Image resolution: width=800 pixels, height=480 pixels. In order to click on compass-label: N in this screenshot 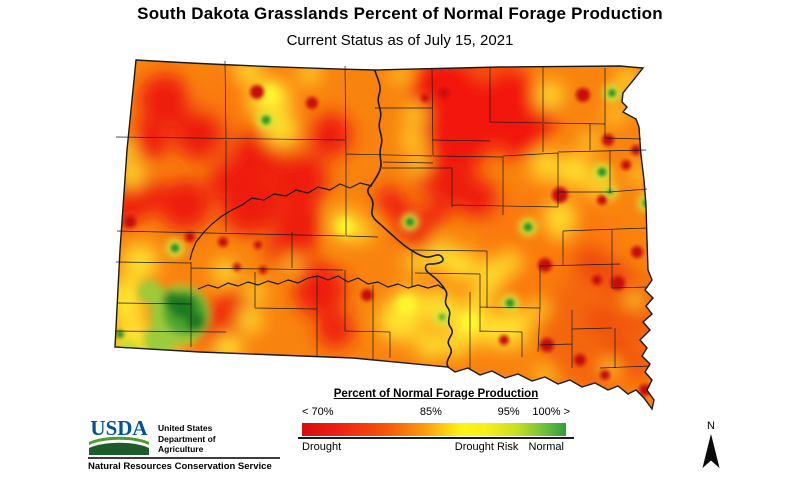, I will do `click(711, 426)`.